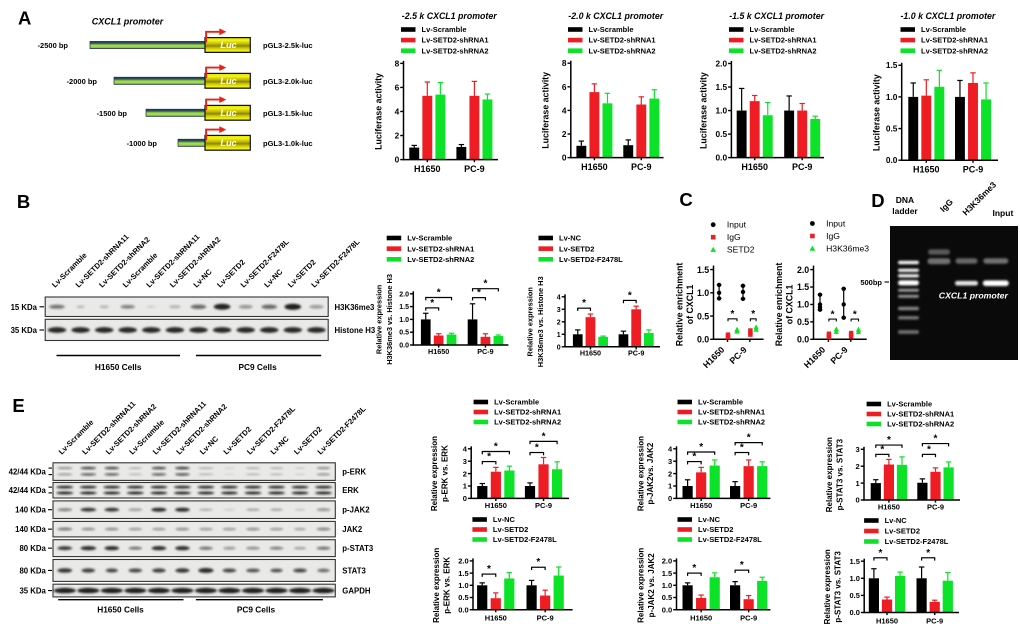 This screenshot has width=1020, height=641. What do you see at coordinates (858, 483) in the screenshot?
I see `svg-text: 1` at bounding box center [858, 483].